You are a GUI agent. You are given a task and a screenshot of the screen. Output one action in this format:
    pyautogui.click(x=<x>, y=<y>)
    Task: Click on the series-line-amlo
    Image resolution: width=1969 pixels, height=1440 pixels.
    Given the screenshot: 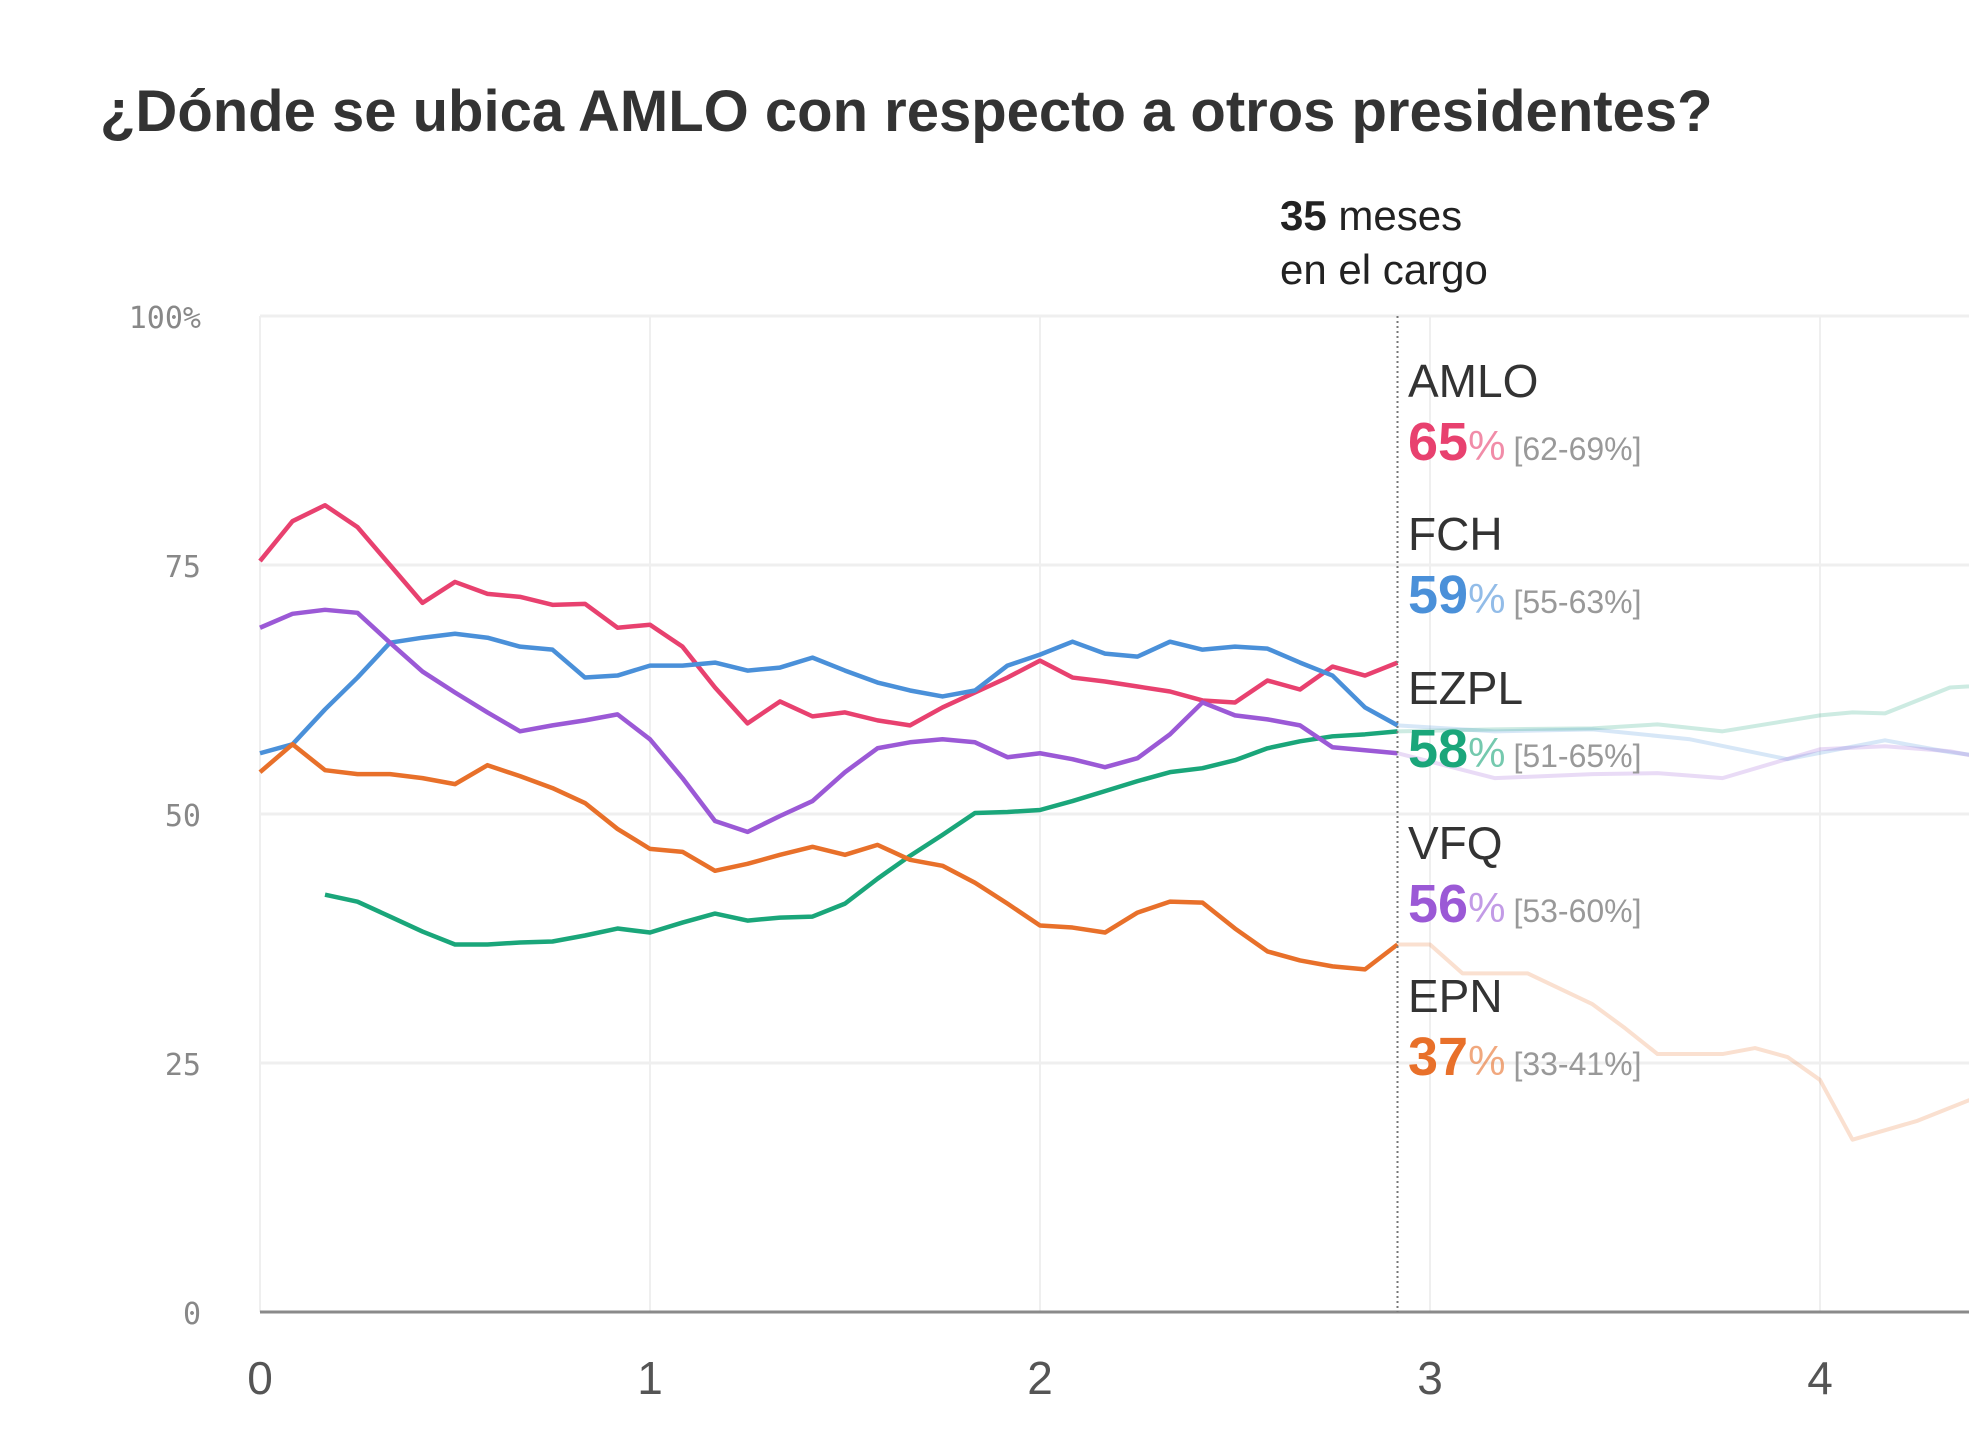 What is the action you would take?
    pyautogui.click(x=828, y=615)
    